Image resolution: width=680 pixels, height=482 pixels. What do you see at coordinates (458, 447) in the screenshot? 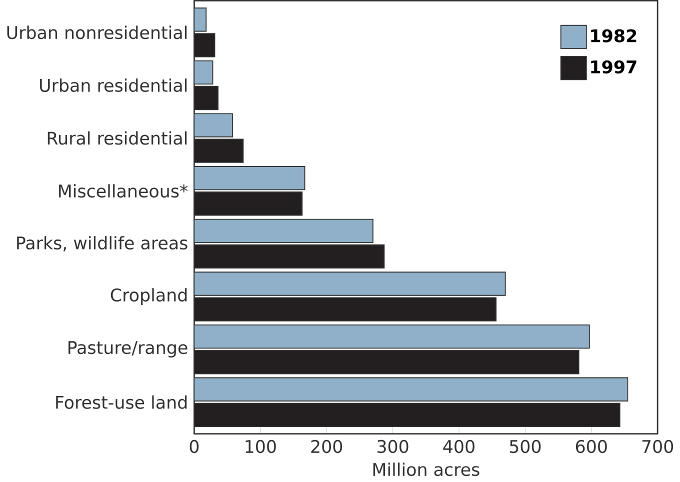
I see `x-tick-label: 400` at bounding box center [458, 447].